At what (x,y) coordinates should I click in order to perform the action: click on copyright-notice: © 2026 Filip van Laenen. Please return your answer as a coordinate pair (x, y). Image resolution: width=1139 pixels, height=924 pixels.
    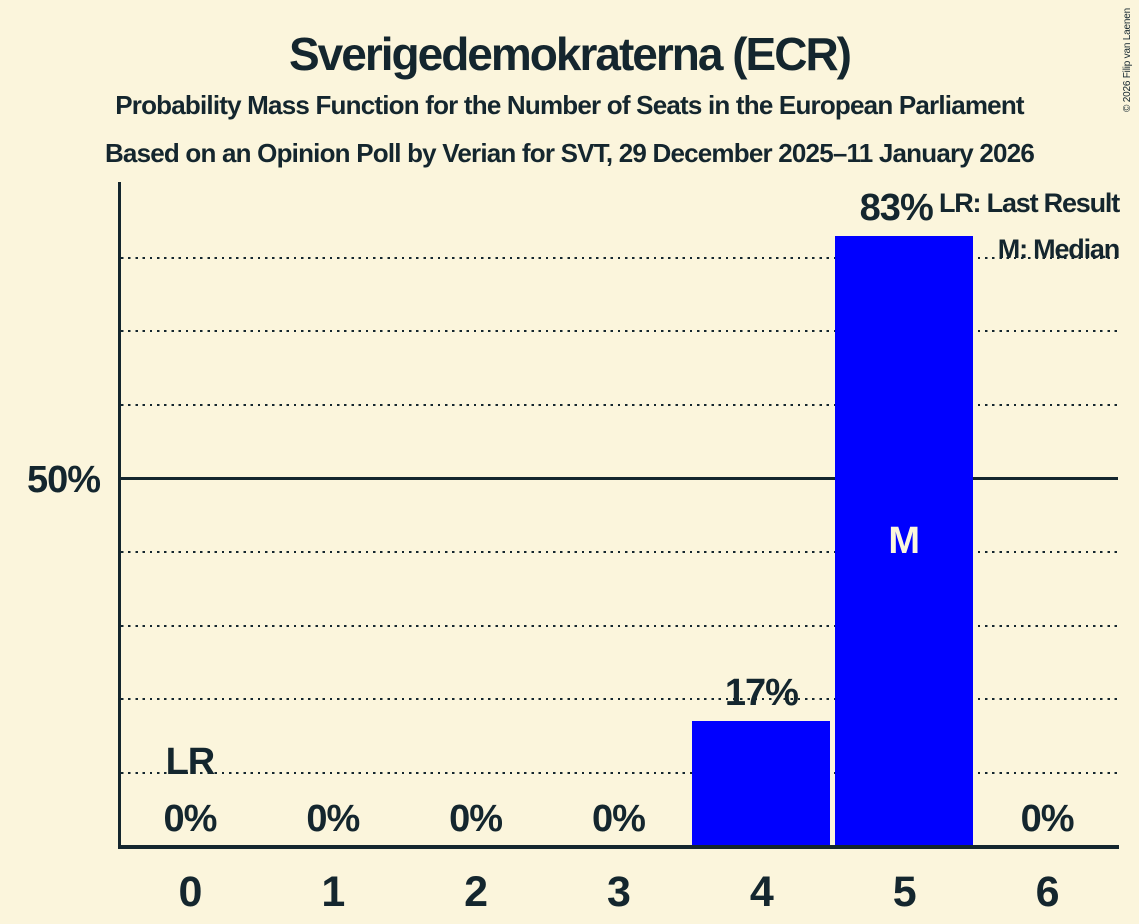
    Looking at the image, I should click on (1127, 60).